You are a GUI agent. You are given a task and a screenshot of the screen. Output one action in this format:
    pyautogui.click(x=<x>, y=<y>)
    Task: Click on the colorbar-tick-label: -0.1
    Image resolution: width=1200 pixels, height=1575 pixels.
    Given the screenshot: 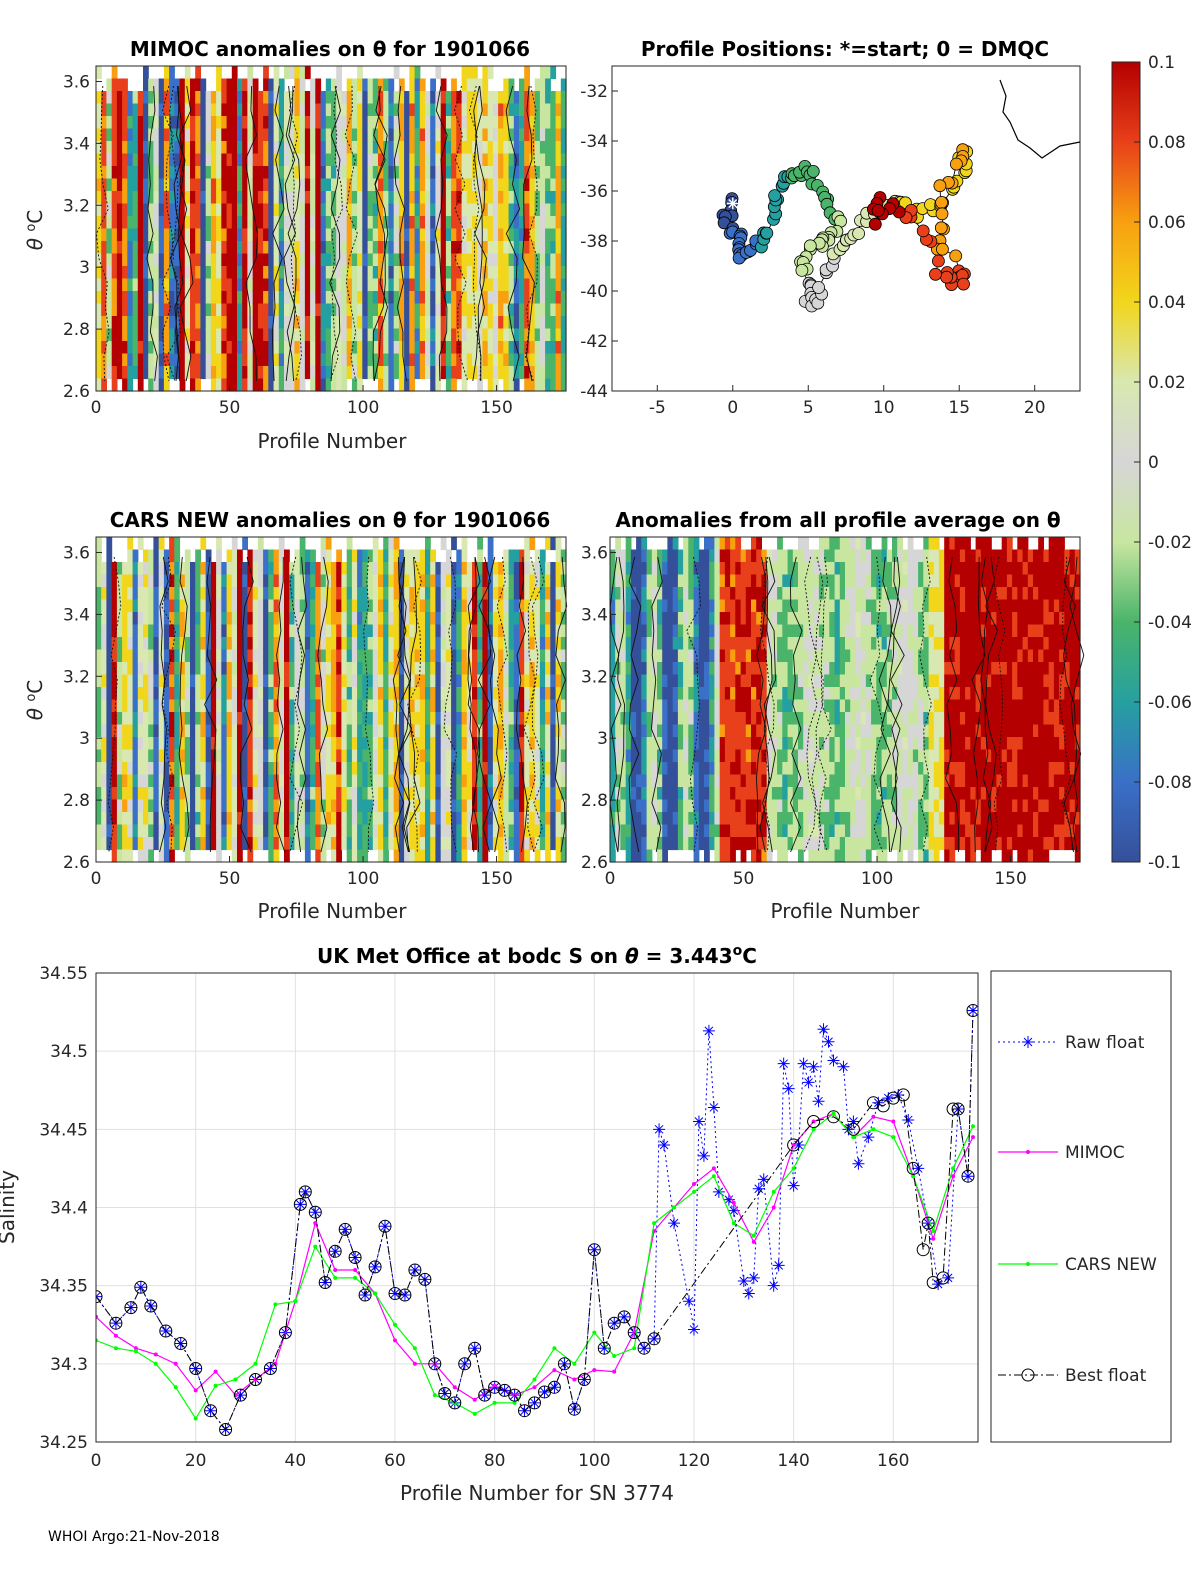 What is the action you would take?
    pyautogui.click(x=1164, y=863)
    